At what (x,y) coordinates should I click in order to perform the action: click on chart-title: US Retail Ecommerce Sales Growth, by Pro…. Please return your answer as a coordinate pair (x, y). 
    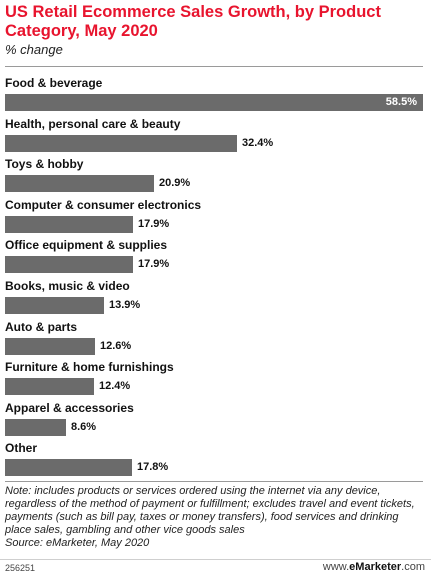
    Looking at the image, I should click on (193, 21).